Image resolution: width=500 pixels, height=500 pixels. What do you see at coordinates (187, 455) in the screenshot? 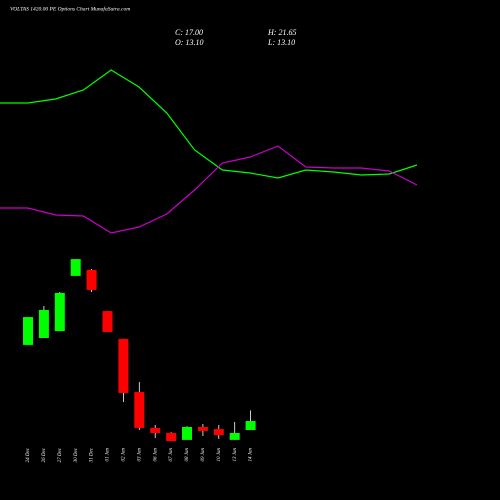
I see `x-tick-label: 08 Jan` at bounding box center [187, 455].